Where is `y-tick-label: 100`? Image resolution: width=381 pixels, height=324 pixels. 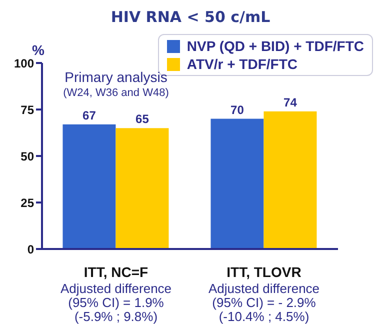
y-tick-label: 100 is located at coordinates (24, 63).